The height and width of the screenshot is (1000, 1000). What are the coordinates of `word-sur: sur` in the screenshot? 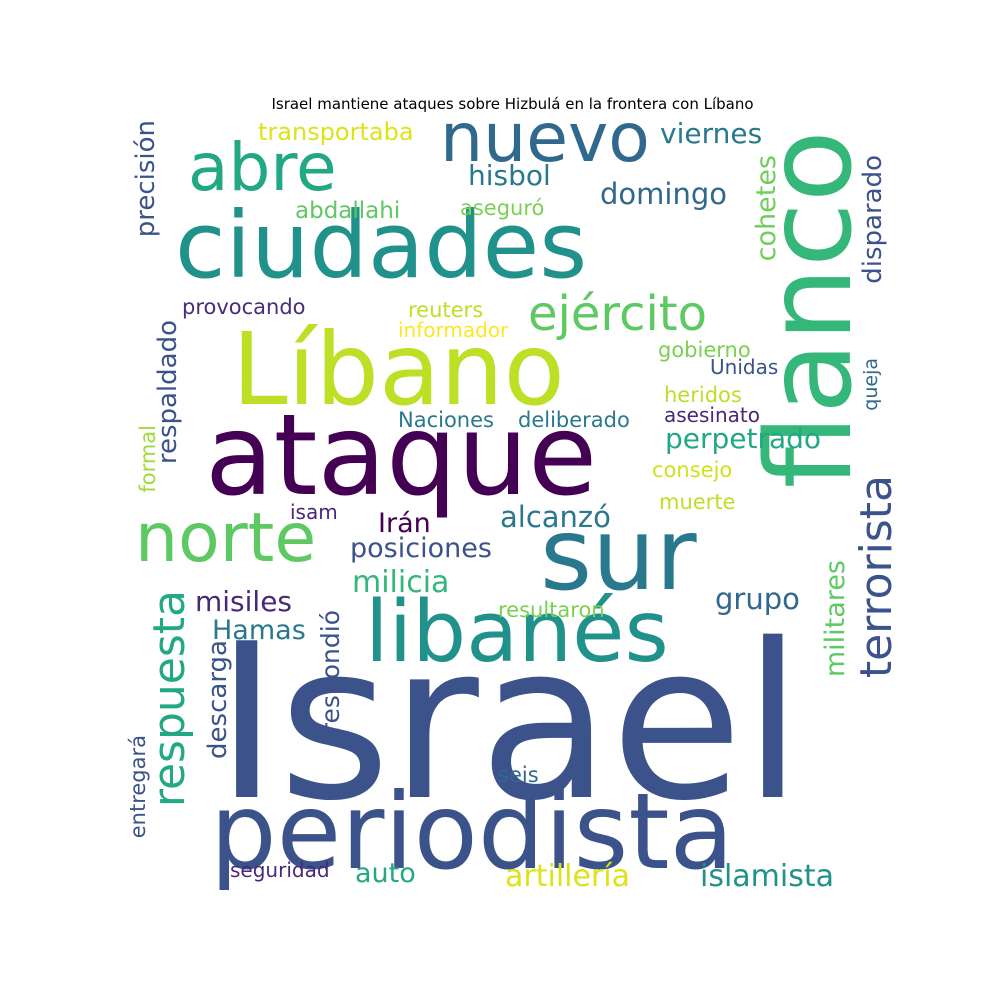 It's located at (618, 554).